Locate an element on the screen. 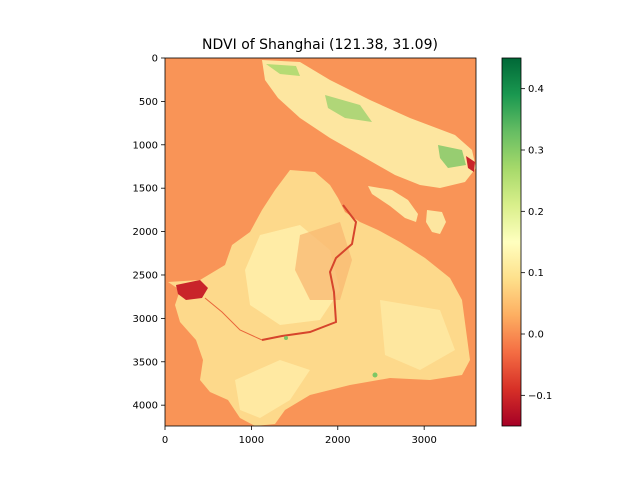 This screenshot has width=640, height=484. colorbar-axis: −0.1 0.0 0.1 0.2 0.3 0.4 is located at coordinates (536, 243).